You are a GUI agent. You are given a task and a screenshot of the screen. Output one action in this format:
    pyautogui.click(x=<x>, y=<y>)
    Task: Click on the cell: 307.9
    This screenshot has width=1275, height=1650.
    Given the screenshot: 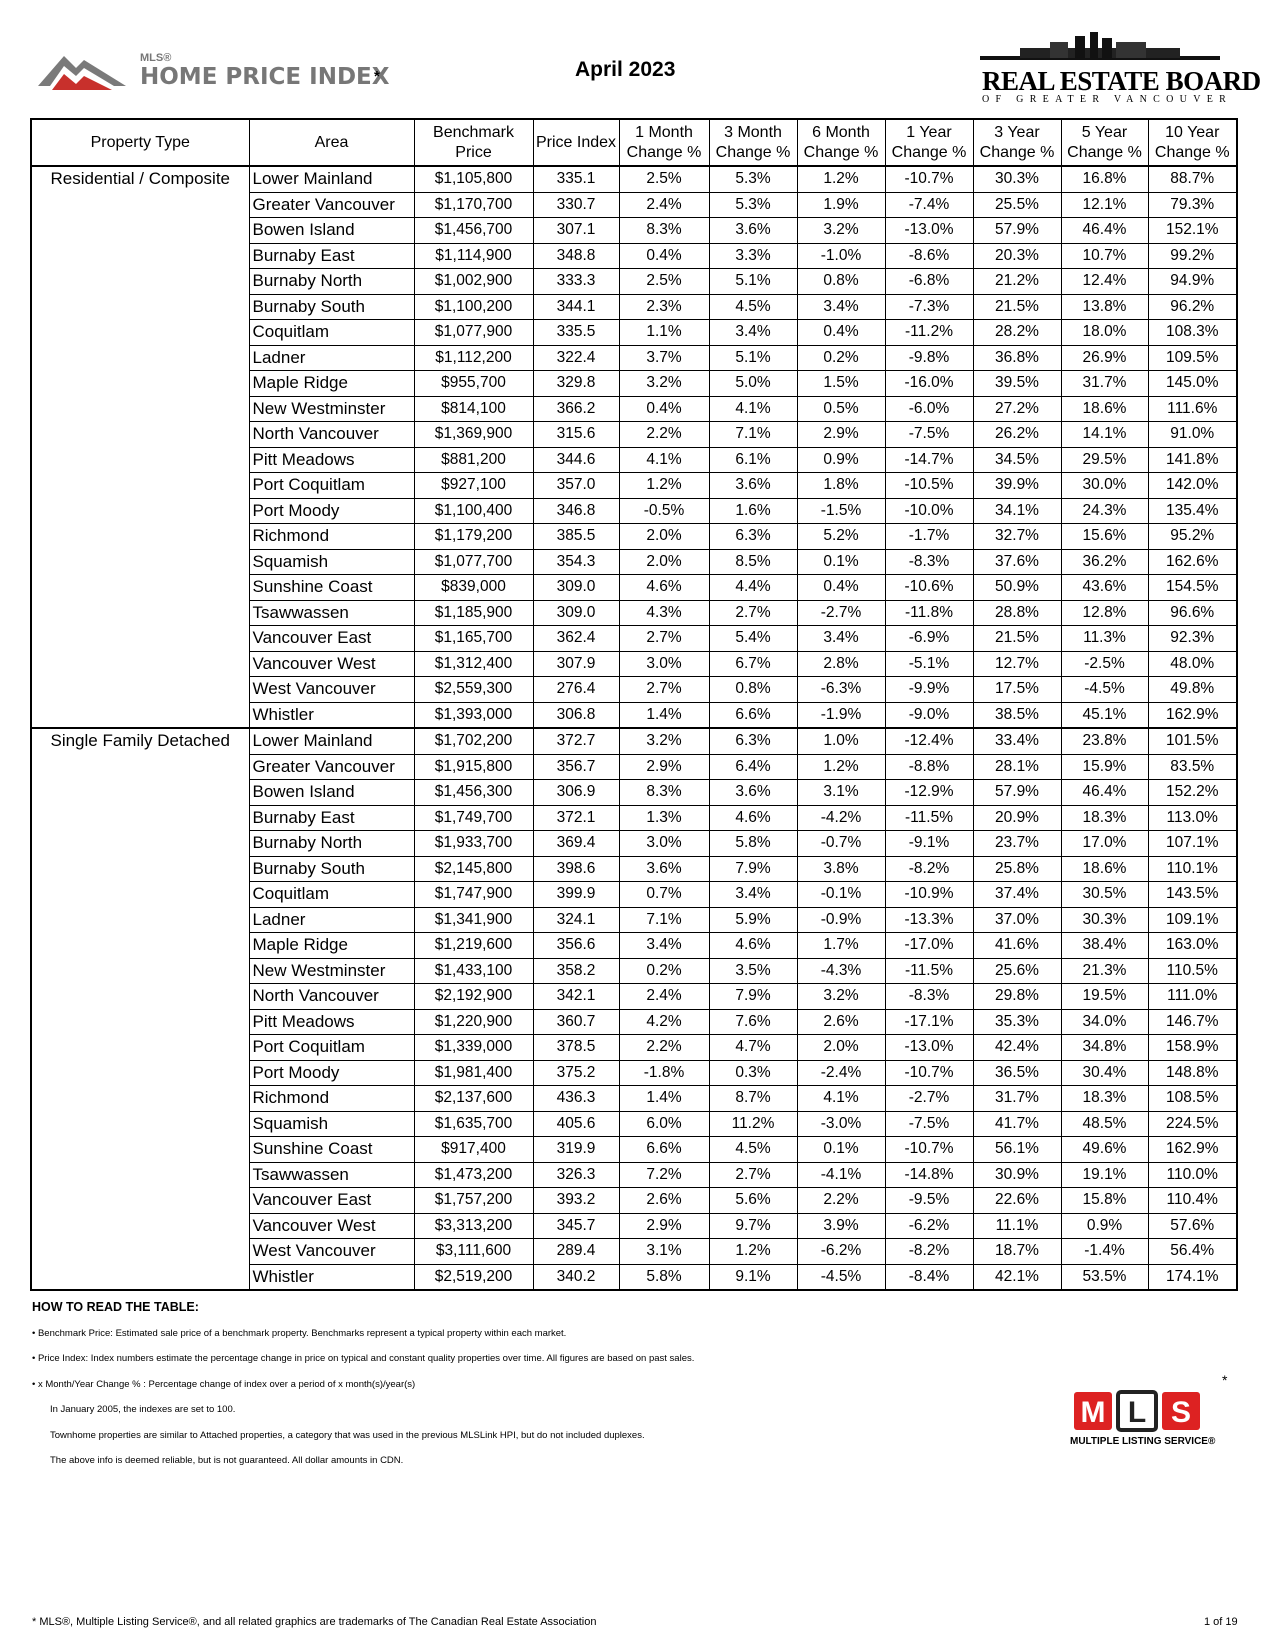 What is the action you would take?
    pyautogui.click(x=575, y=663)
    